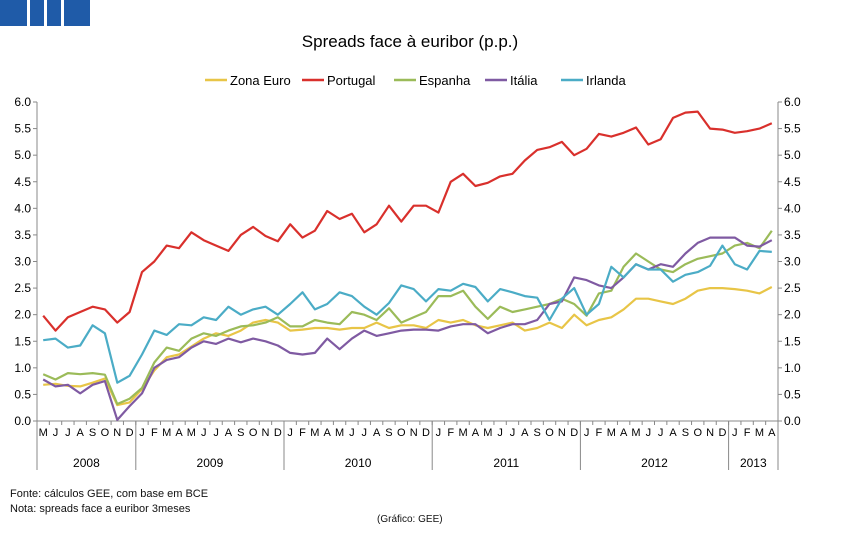 This screenshot has height=541, width=864. What do you see at coordinates (410, 41) in the screenshot?
I see `chart-title: Spreads face à euribor (p.p.)` at bounding box center [410, 41].